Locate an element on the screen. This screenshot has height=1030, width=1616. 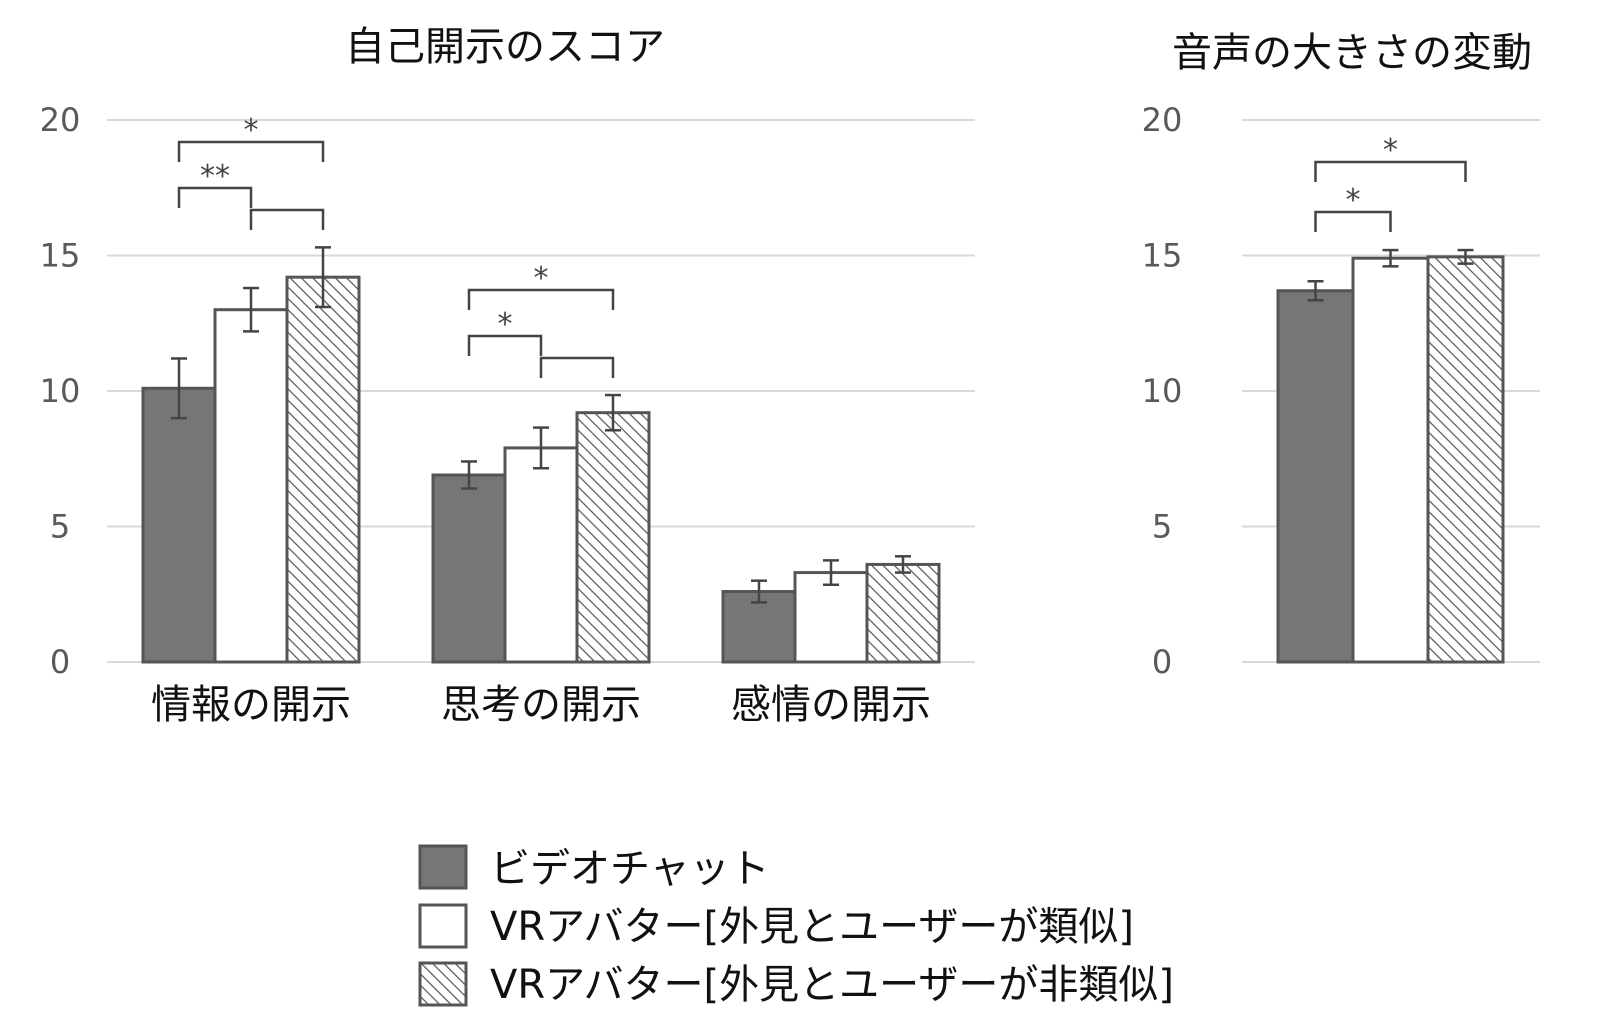
legend-label: ビデオチャット is located at coordinates (630, 869).